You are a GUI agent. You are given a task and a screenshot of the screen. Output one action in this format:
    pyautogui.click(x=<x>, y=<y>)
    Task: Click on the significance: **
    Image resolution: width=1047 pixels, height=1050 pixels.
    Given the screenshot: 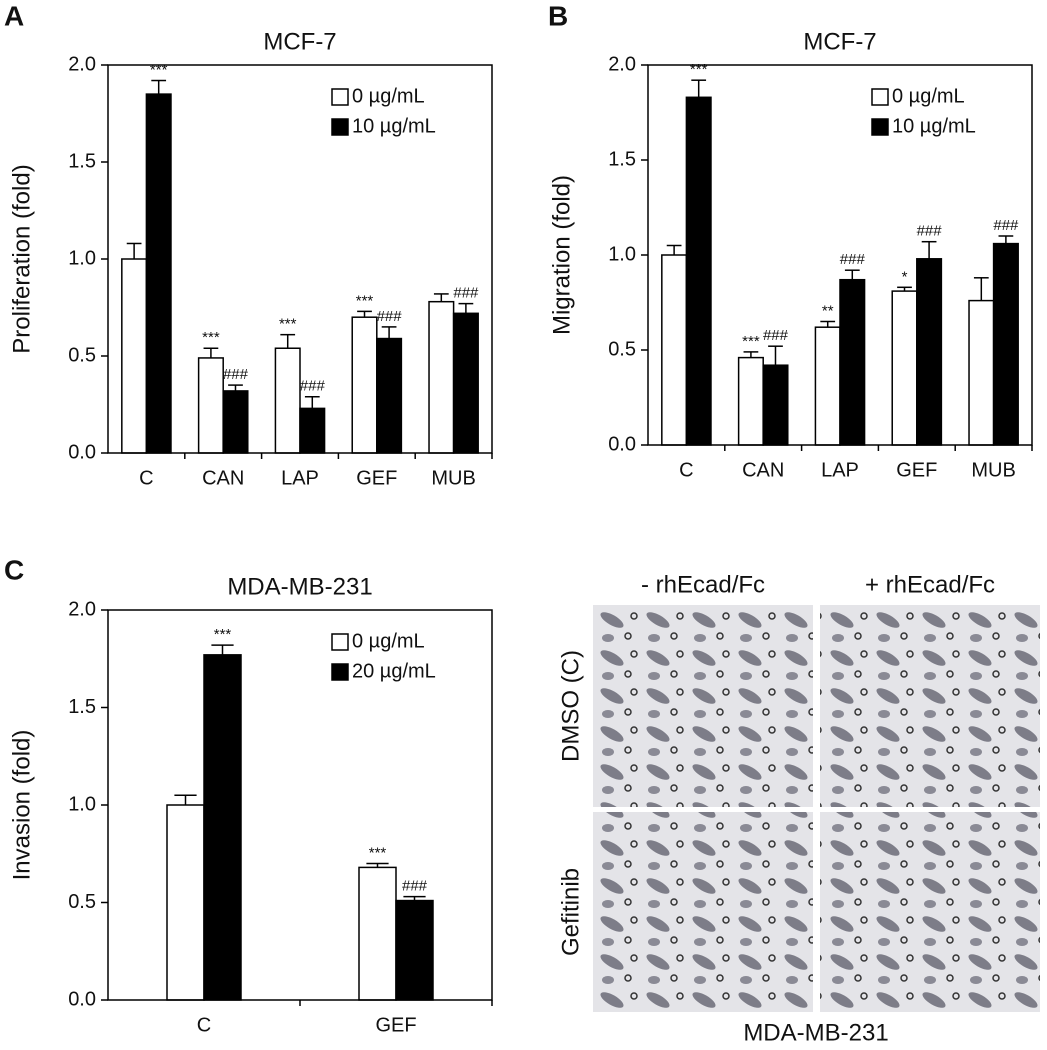 What is the action you would take?
    pyautogui.click(x=828, y=310)
    